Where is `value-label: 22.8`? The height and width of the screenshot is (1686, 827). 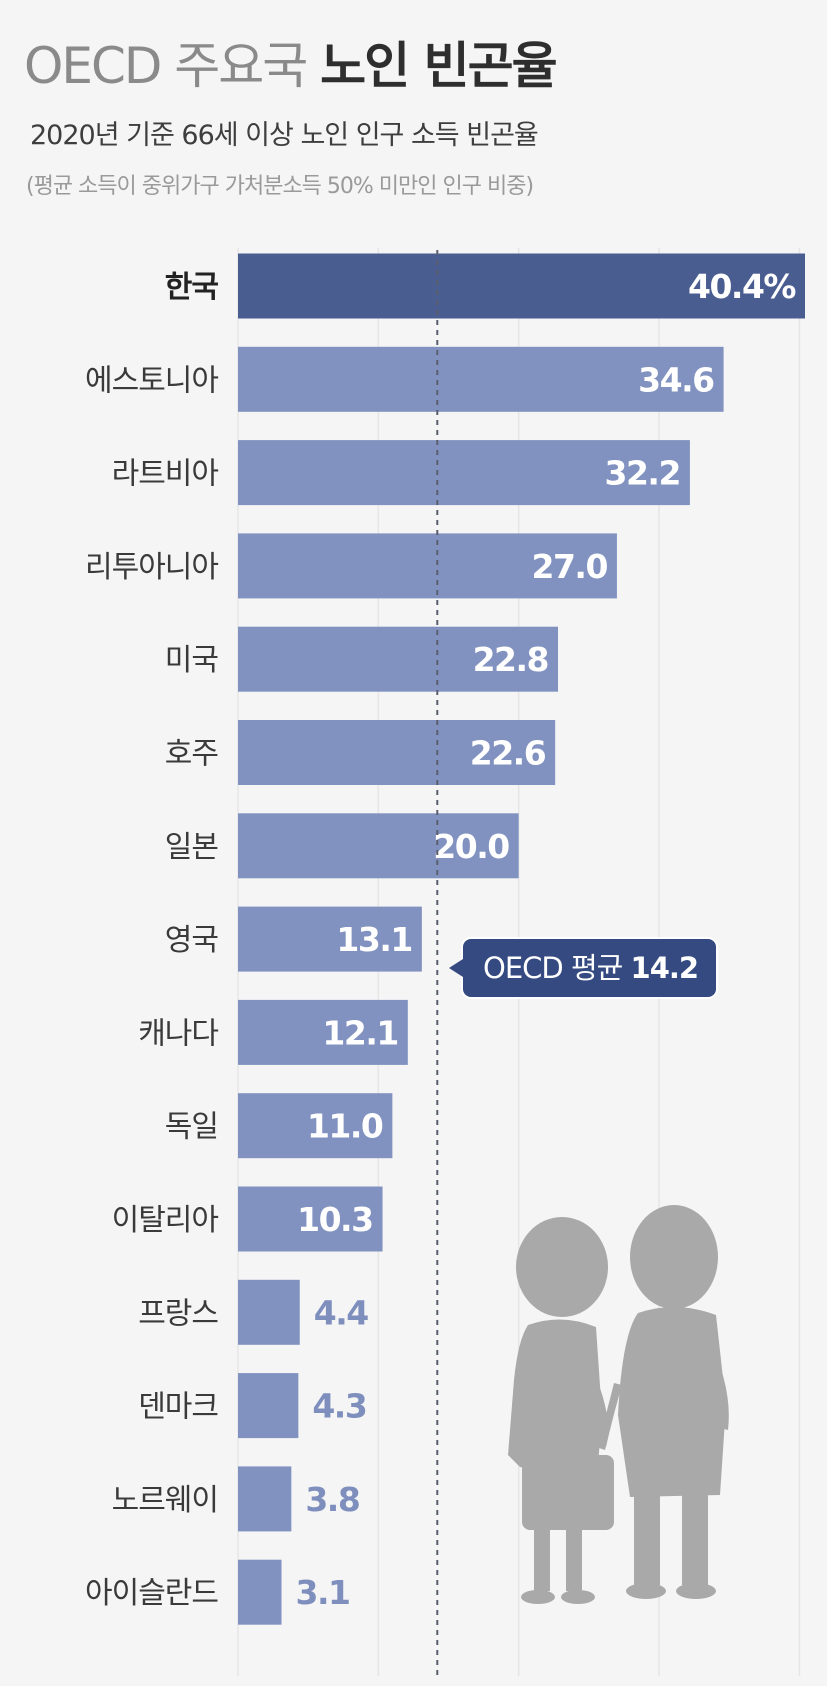
value-label: 22.8 is located at coordinates (510, 659).